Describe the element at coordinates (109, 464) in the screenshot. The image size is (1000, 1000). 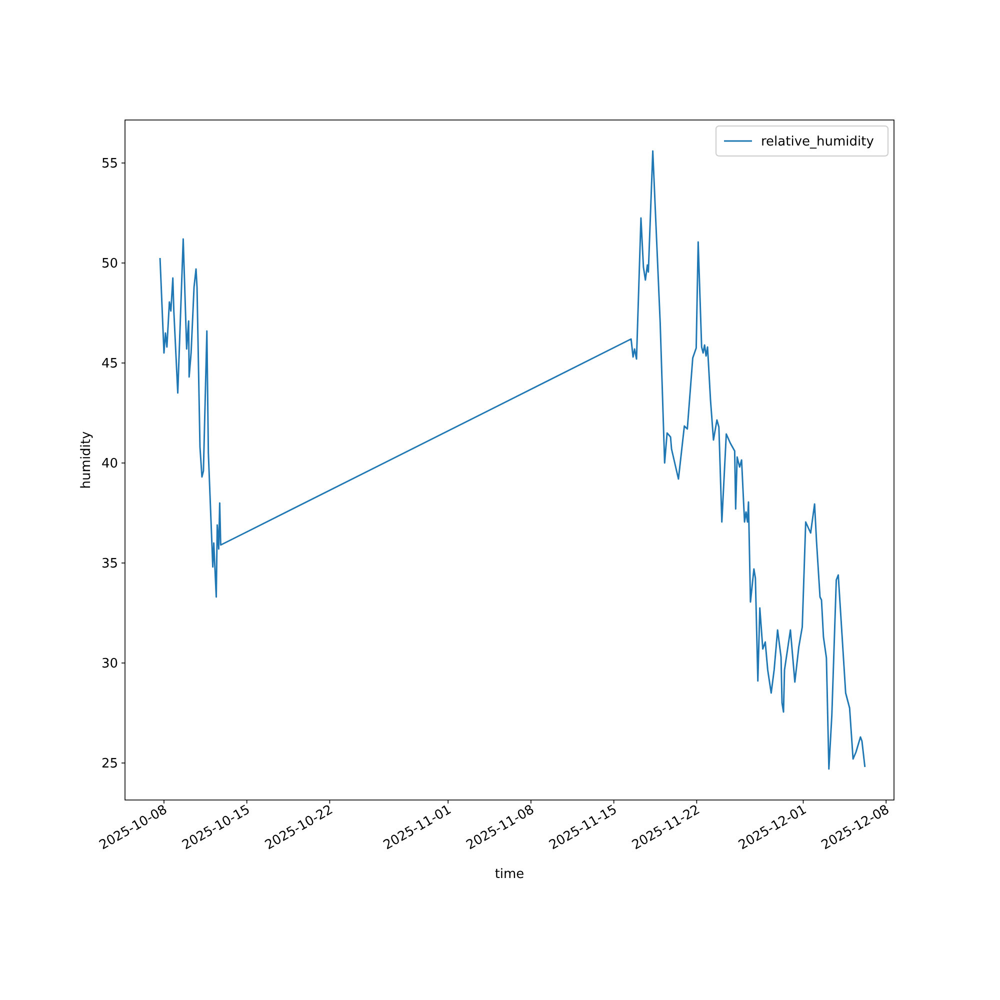
I see `y-tick-label: 40` at that location.